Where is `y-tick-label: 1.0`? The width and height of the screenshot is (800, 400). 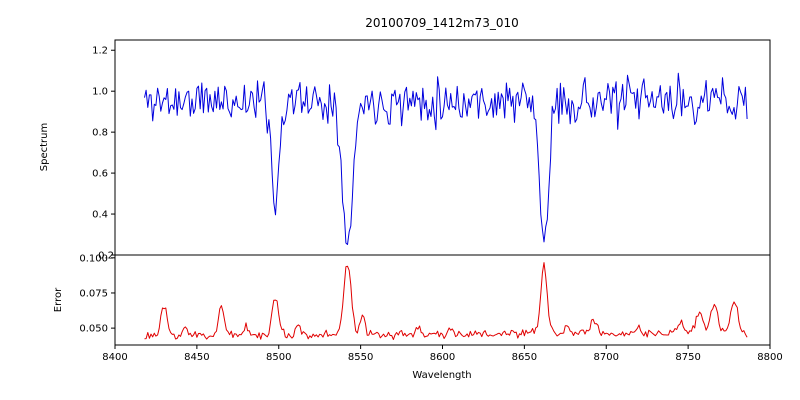 y-tick-label: 1.0 is located at coordinates (100, 92).